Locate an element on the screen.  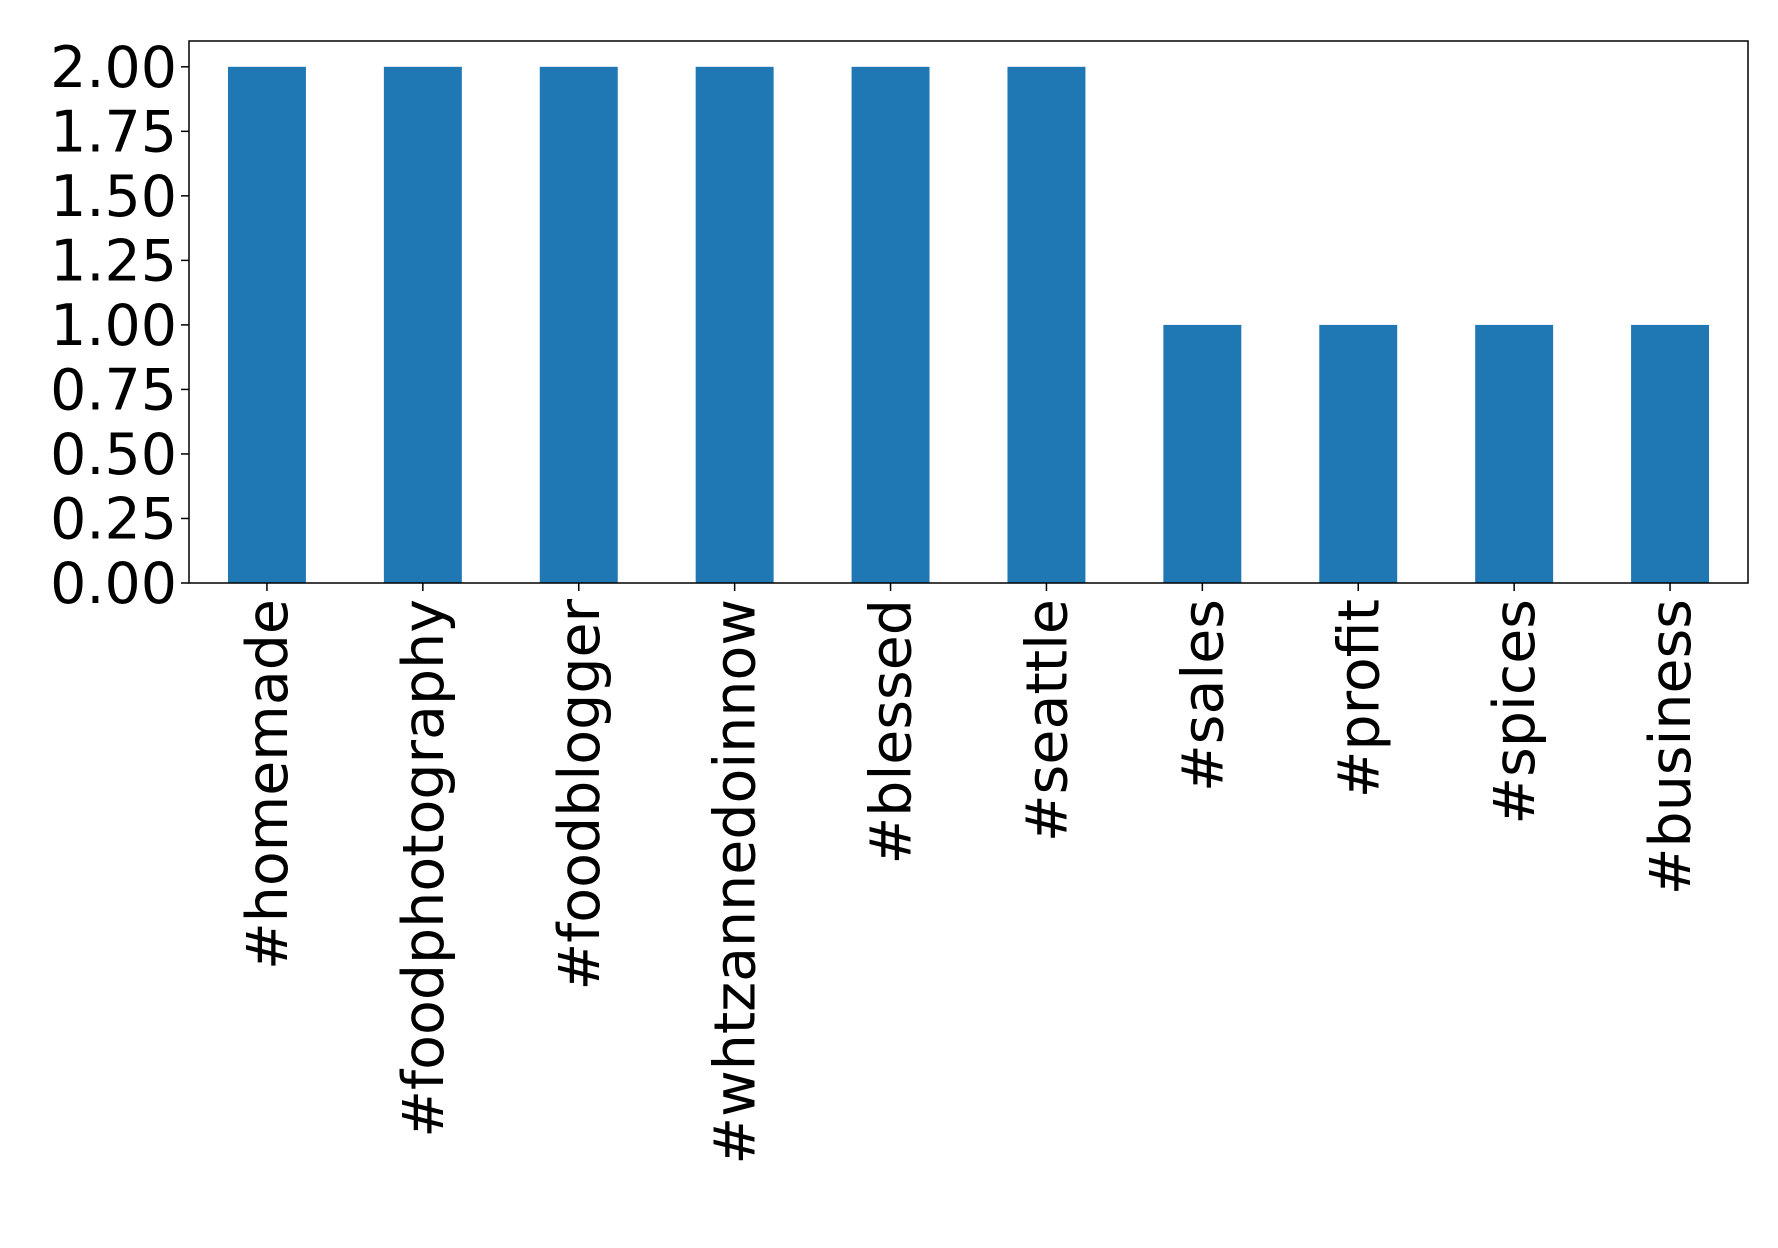
y-tick-label: 1.00 is located at coordinates (113, 326).